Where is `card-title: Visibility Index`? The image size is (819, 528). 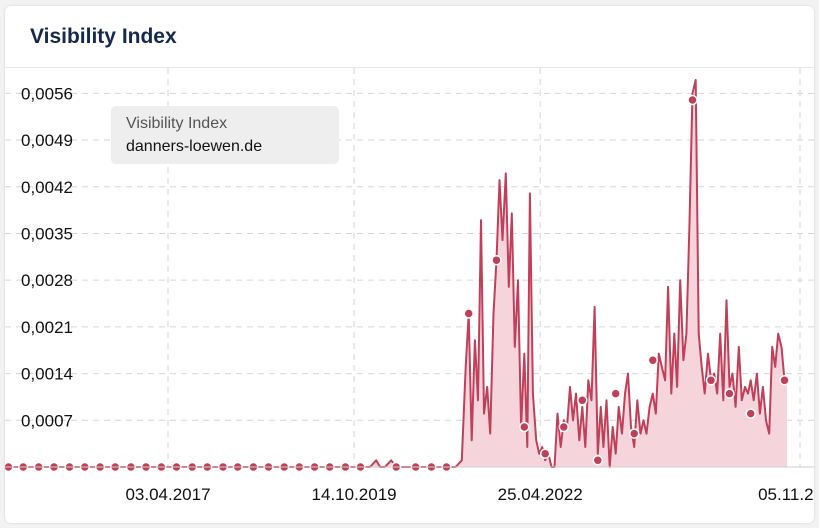
card-title: Visibility Index is located at coordinates (103, 36).